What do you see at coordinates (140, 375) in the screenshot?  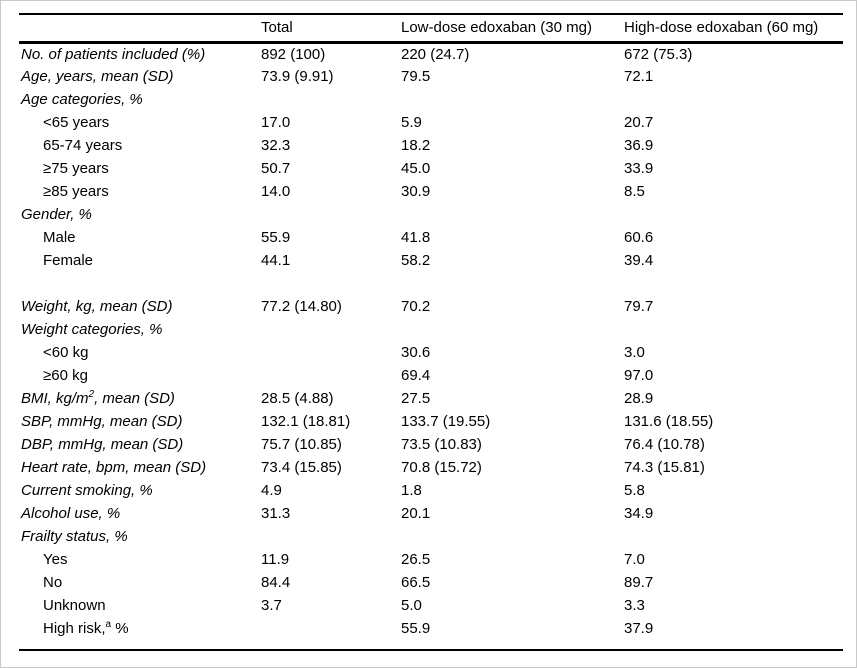 I see `row-label: ≥60 kg` at bounding box center [140, 375].